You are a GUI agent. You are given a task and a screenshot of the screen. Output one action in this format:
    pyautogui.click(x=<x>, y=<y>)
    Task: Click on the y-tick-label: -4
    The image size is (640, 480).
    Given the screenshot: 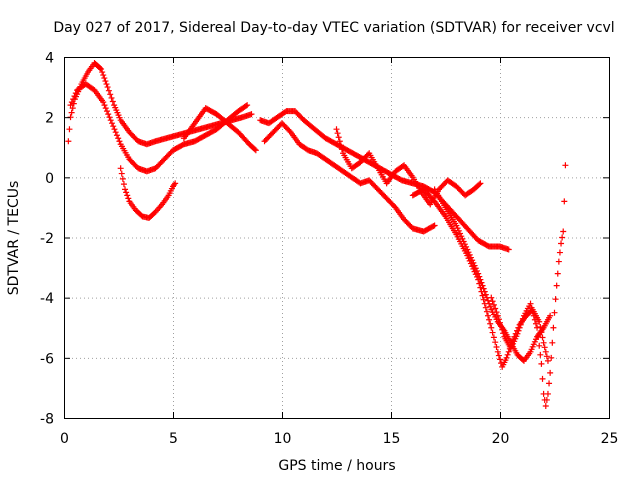 What is the action you would take?
    pyautogui.click(x=47, y=299)
    